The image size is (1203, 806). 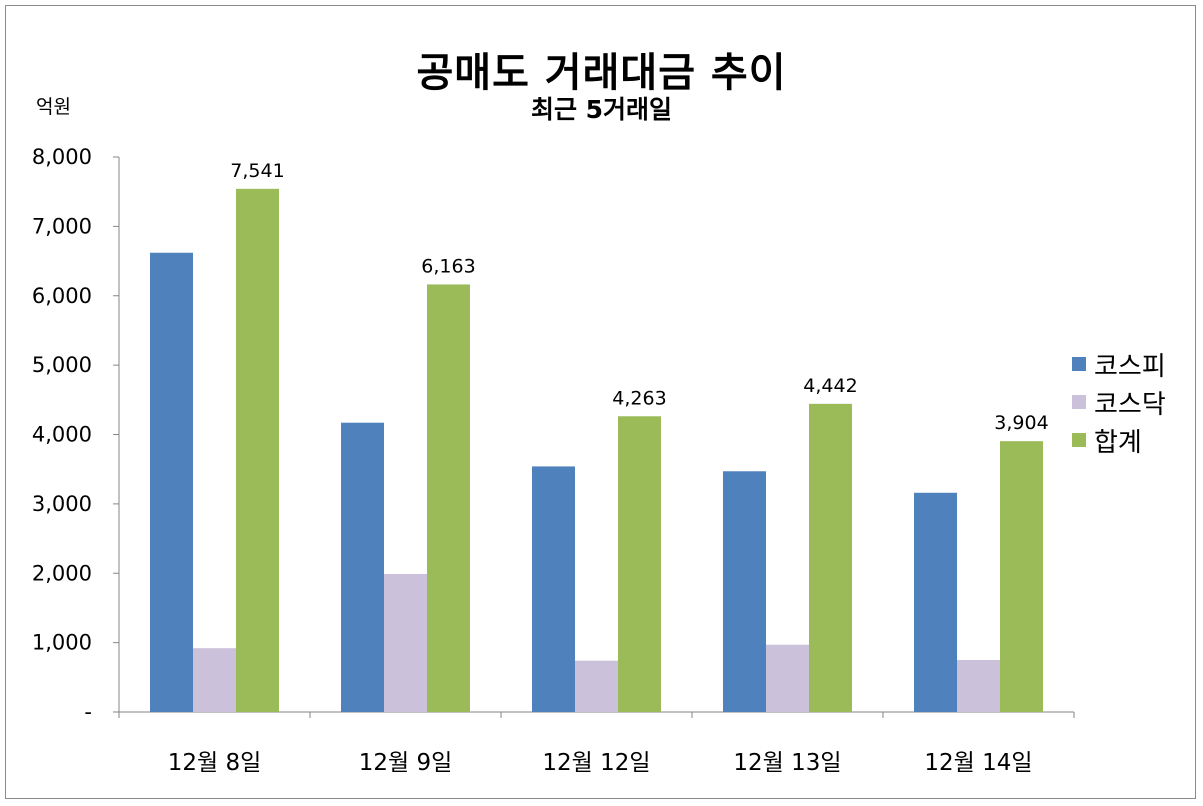 What do you see at coordinates (62, 365) in the screenshot?
I see `y-tick-label: 5,000` at bounding box center [62, 365].